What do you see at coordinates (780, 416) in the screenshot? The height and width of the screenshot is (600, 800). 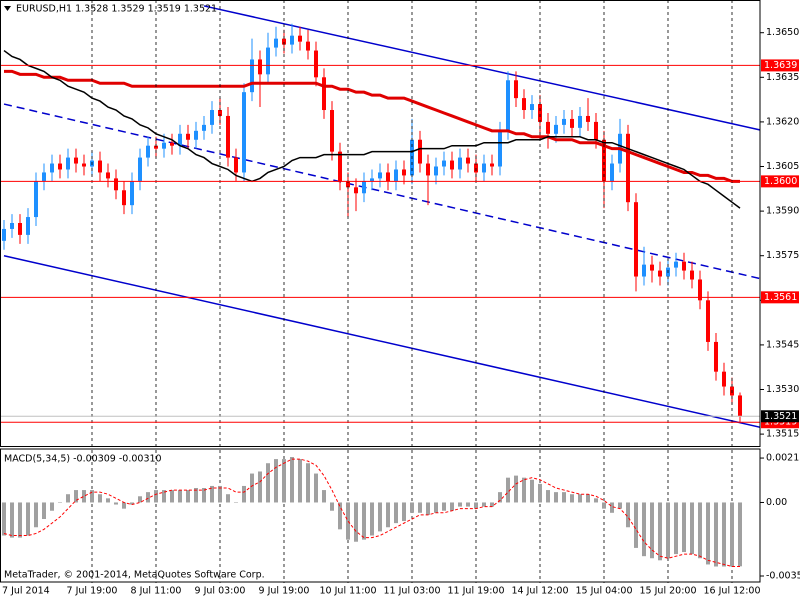 I see `last-price-box` at bounding box center [780, 416].